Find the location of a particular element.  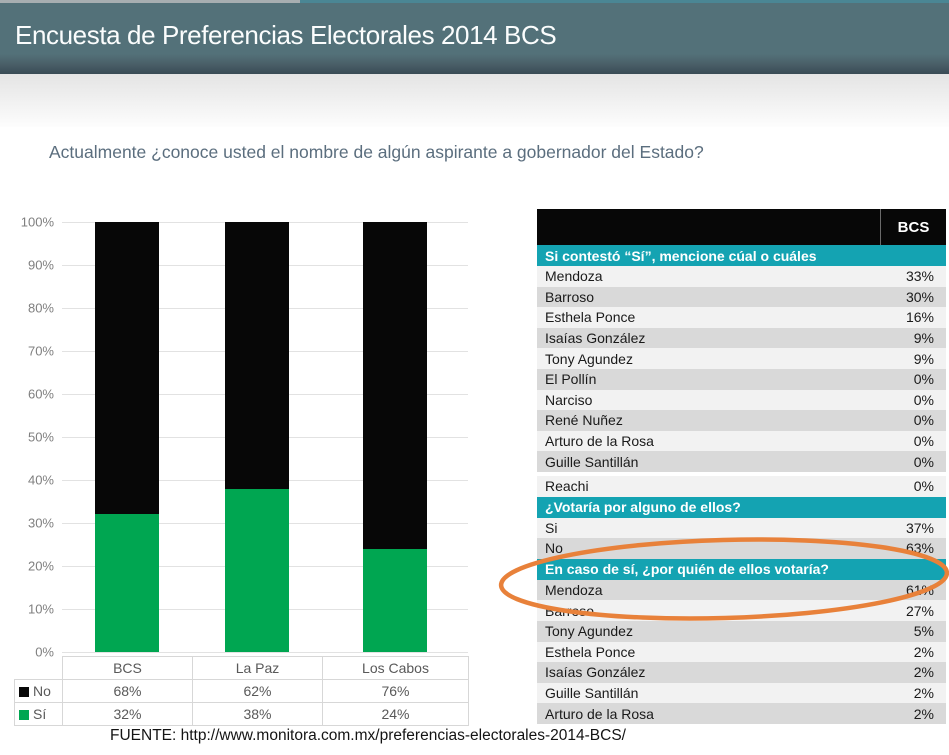

y-axis-tick-label: 40% is located at coordinates (40, 480).